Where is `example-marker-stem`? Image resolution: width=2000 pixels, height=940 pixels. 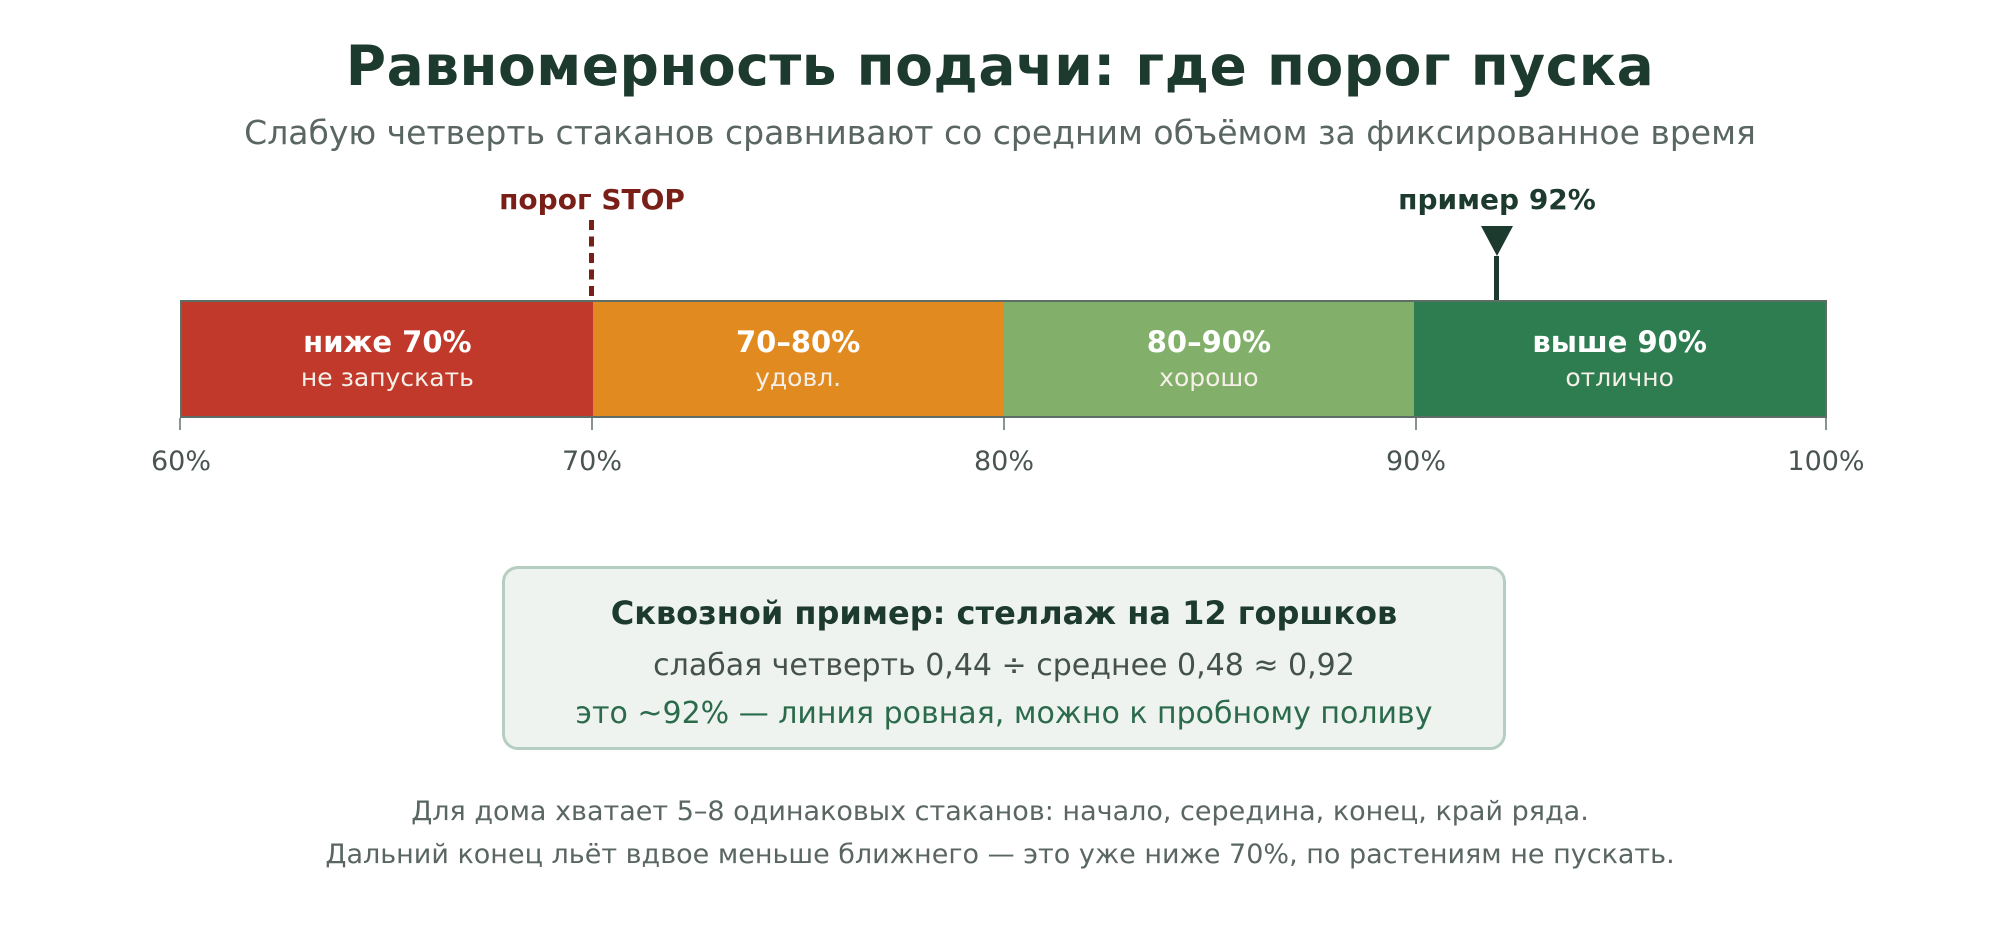
example-marker-stem is located at coordinates (1496, 278).